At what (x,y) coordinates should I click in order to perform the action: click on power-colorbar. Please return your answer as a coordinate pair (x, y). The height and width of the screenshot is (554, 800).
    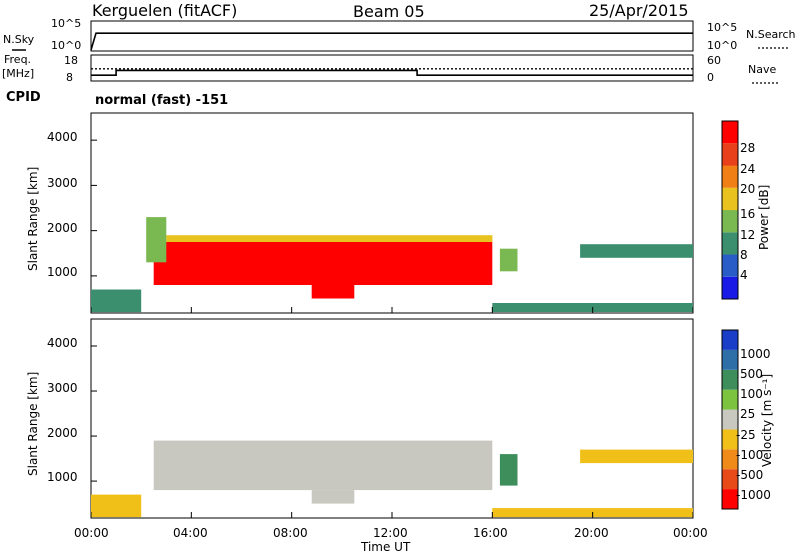
    Looking at the image, I should click on (730, 210).